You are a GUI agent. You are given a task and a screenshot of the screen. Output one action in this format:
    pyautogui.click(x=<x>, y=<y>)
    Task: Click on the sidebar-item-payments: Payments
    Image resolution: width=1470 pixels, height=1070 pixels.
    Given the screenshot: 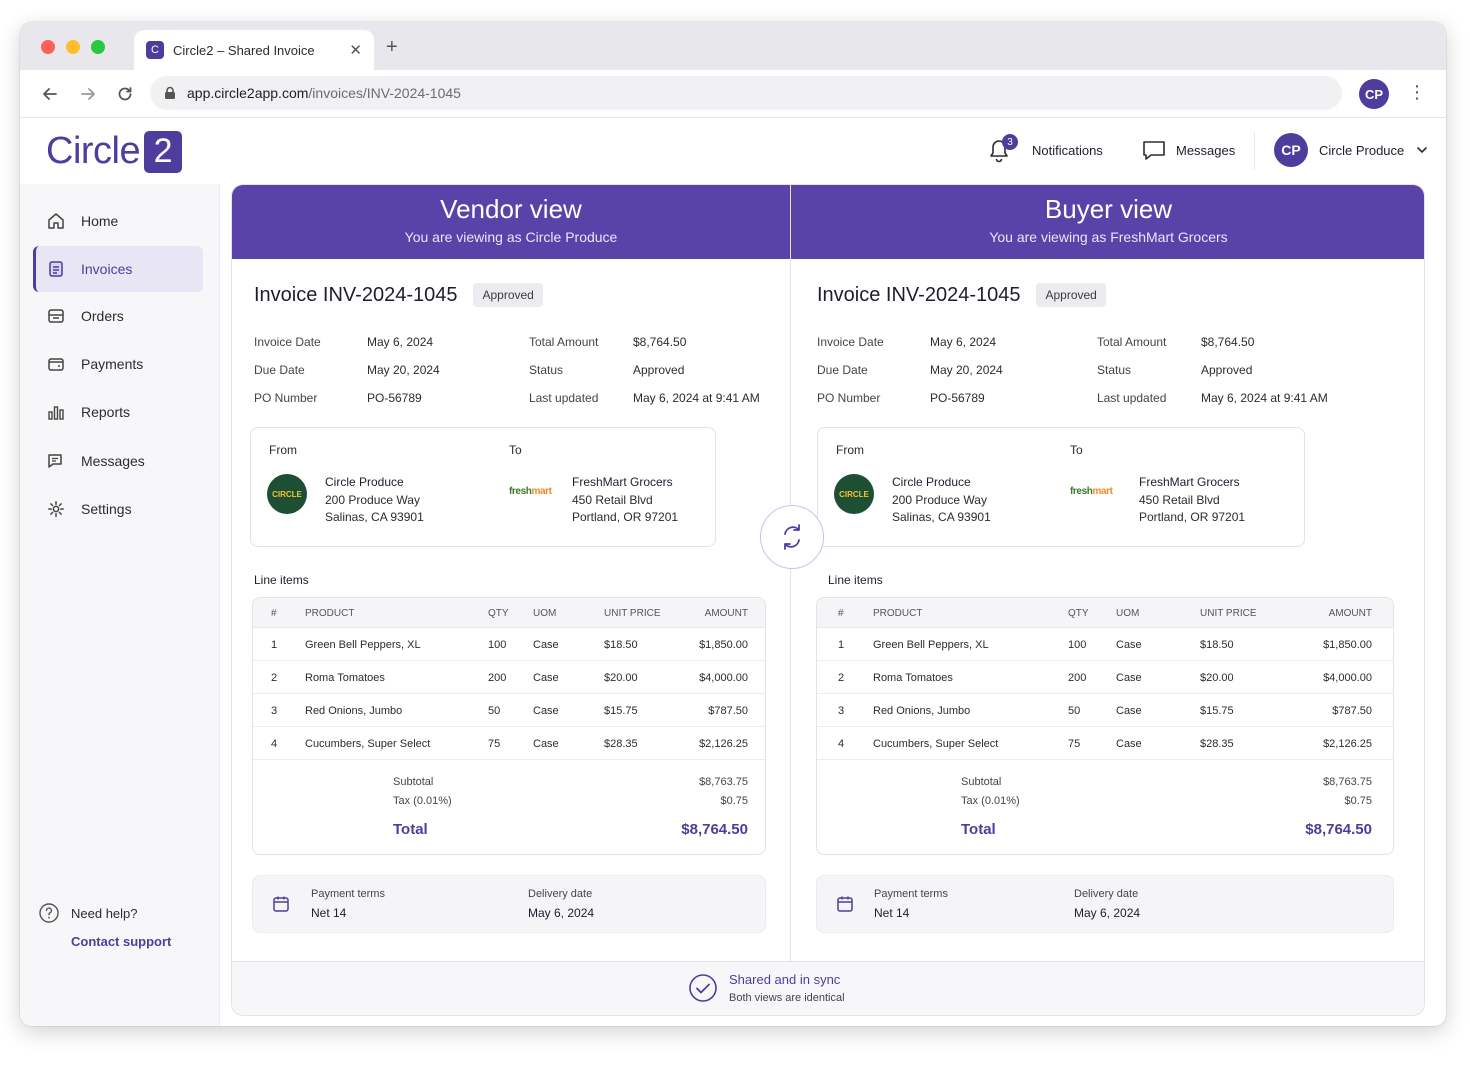 What is the action you would take?
    pyautogui.click(x=118, y=364)
    